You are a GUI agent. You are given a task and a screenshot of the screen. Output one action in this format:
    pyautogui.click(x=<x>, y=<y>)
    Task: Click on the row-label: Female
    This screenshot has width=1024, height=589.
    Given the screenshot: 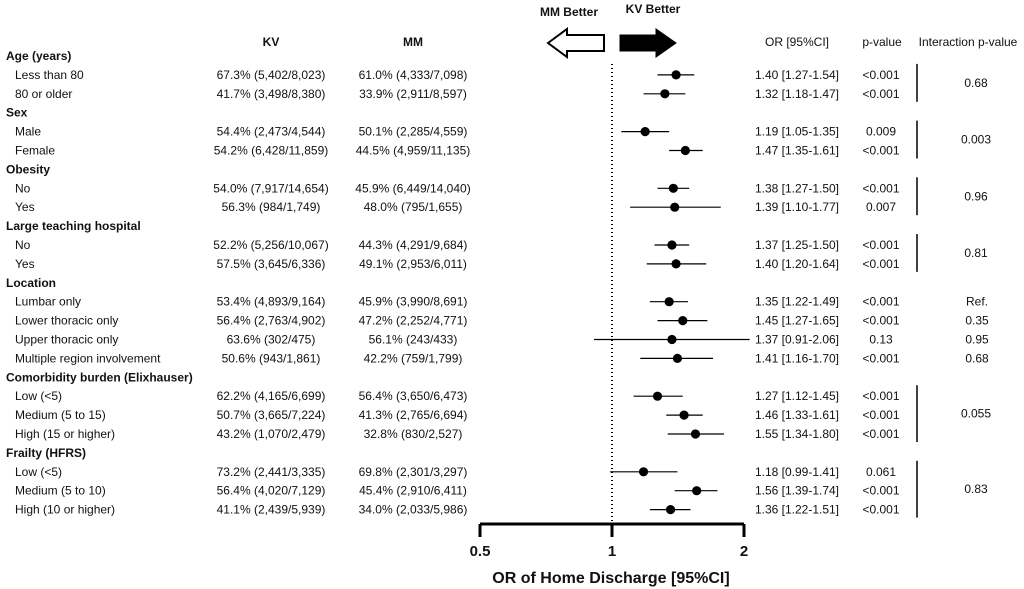 What is the action you would take?
    pyautogui.click(x=35, y=151)
    